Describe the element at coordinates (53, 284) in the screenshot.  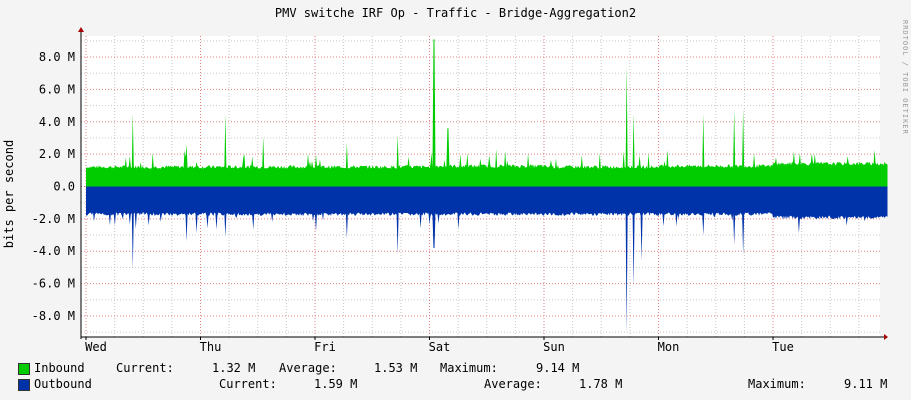
I see `y-tick-label: -6.0 M` at that location.